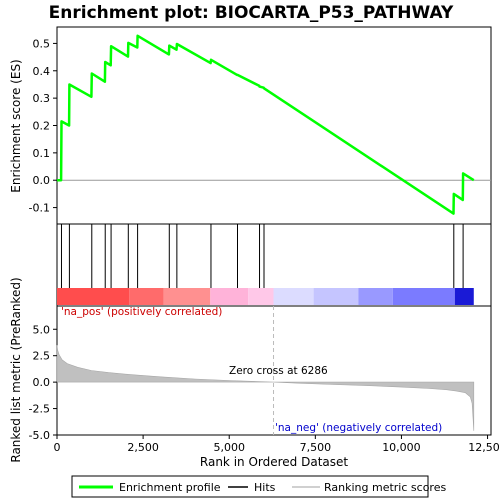 The width and height of the screenshot is (500, 500). I want to click on x-tick-label: 10,000, so click(401, 447).